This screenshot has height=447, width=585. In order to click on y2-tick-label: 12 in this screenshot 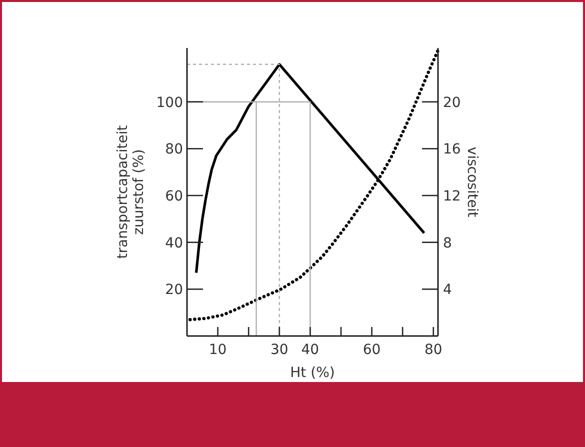, I will do `click(452, 196)`.